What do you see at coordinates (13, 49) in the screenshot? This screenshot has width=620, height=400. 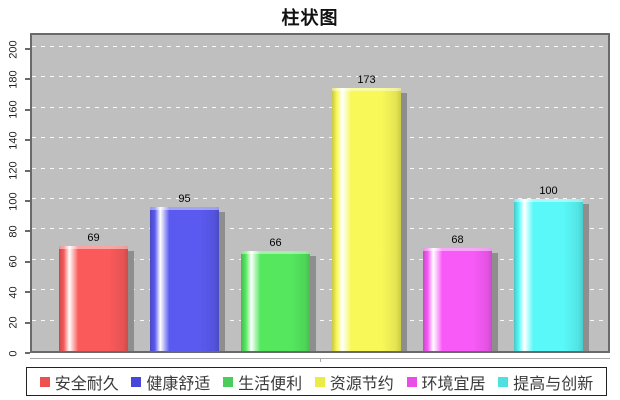 I see `y-tick-label: 200` at bounding box center [13, 49].